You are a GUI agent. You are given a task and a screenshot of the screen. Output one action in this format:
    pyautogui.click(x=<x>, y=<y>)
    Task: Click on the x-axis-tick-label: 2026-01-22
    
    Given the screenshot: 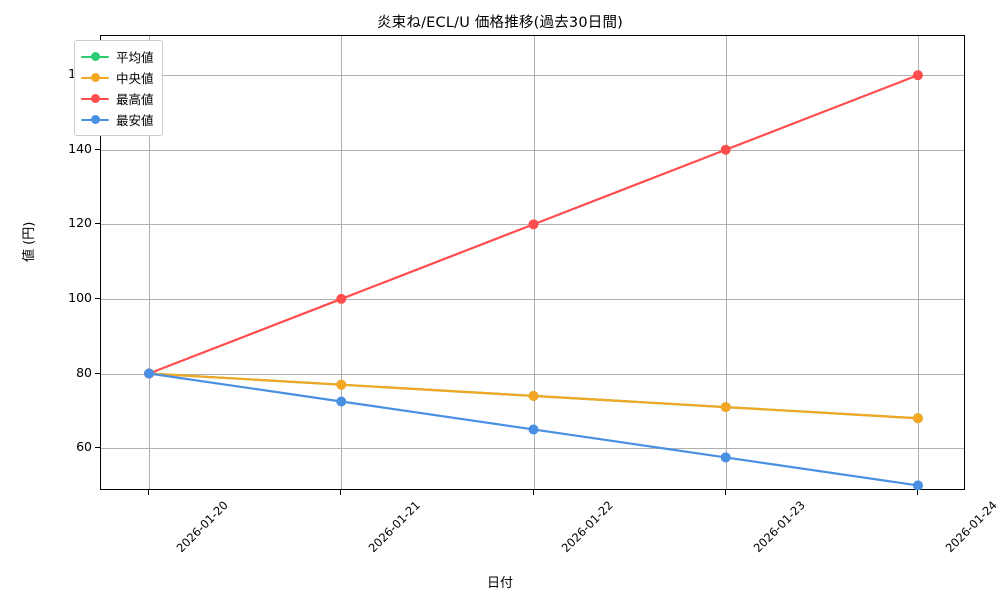 What is the action you would take?
    pyautogui.click(x=587, y=527)
    